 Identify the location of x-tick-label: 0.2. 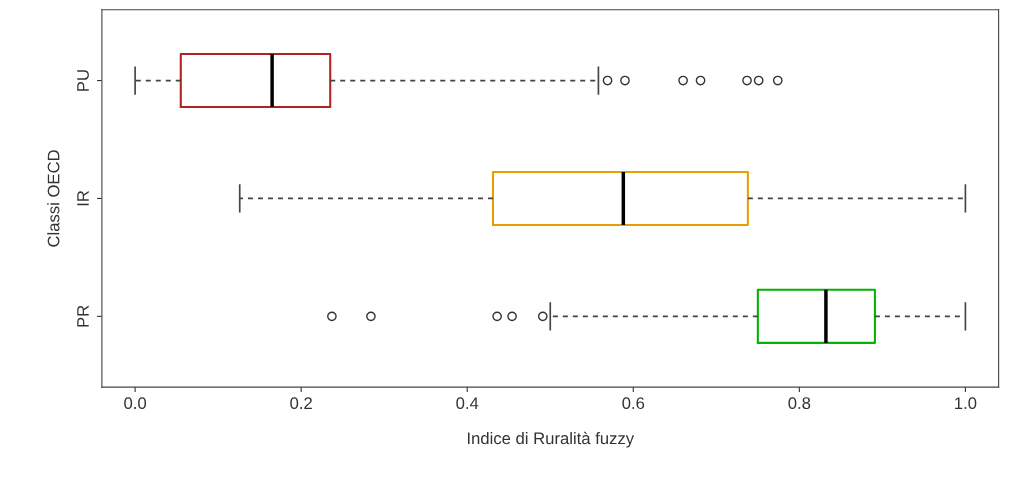
(301, 403).